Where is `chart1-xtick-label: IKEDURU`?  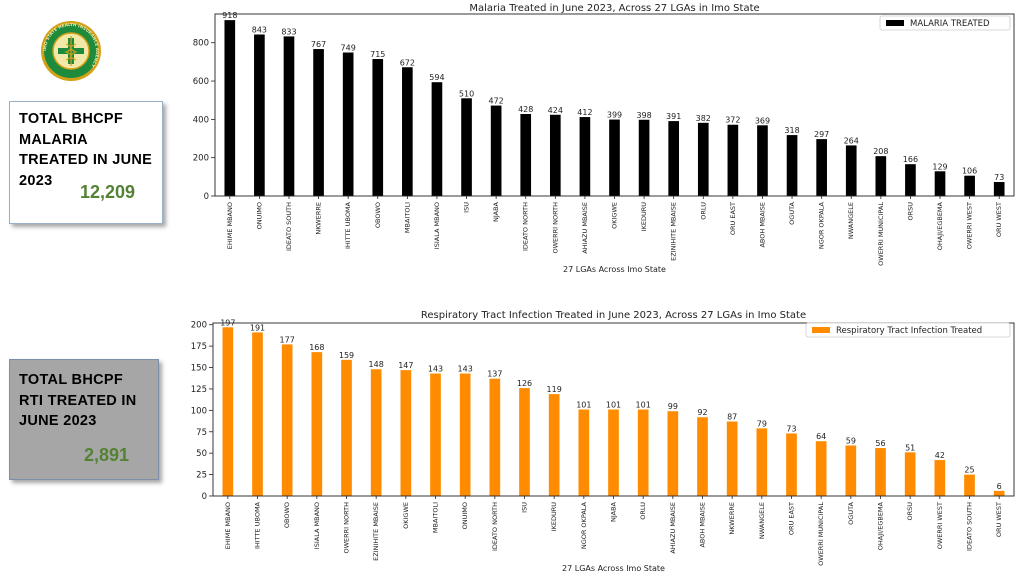 chart1-xtick-label: IKEDURU is located at coordinates (644, 217).